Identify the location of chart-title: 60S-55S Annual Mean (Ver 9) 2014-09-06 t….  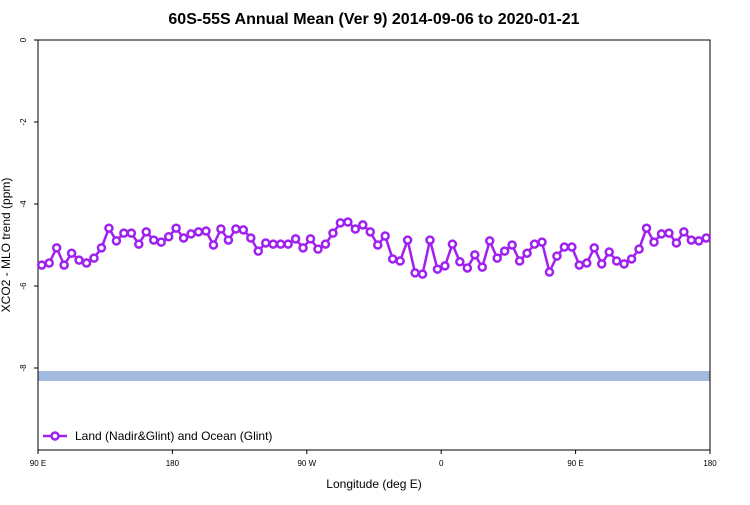
(373, 19).